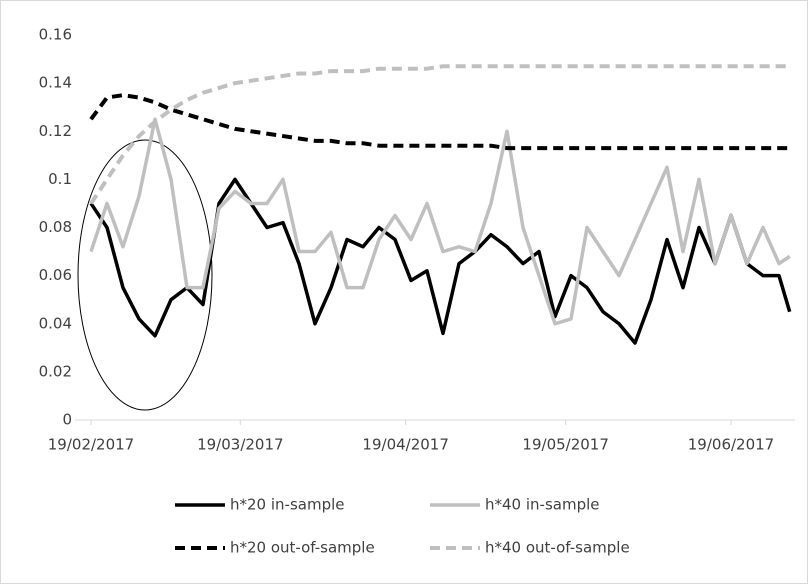 The height and width of the screenshot is (584, 808). What do you see at coordinates (55, 227) in the screenshot?
I see `y-tick-label: 0.08` at bounding box center [55, 227].